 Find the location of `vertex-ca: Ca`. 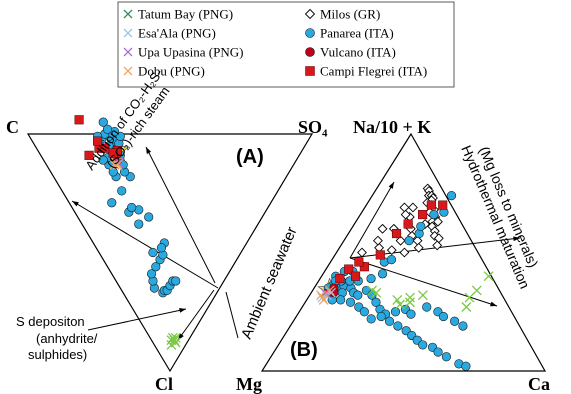

vertex-ca: Ca is located at coordinates (539, 384).